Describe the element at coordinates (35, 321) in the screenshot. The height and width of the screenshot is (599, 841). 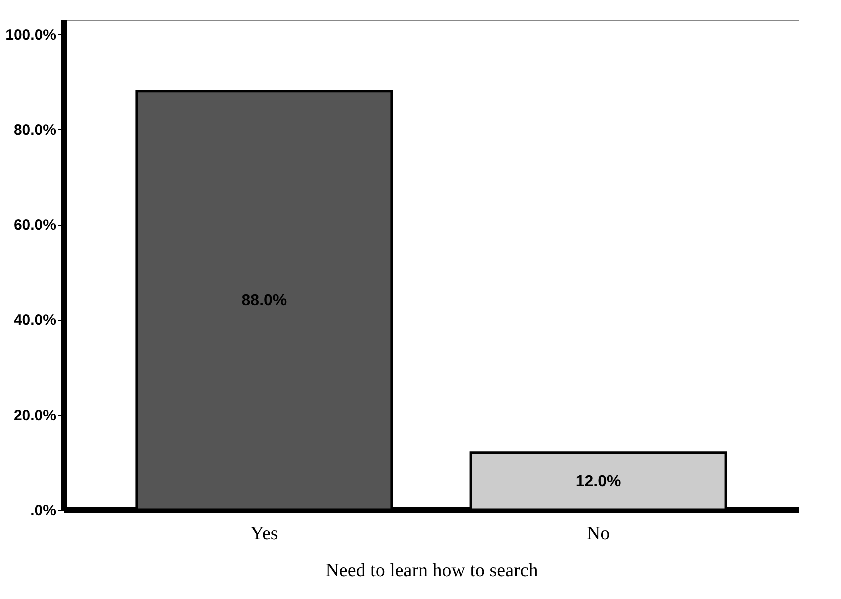
I see `y-tick-label: 40.0%` at that location.